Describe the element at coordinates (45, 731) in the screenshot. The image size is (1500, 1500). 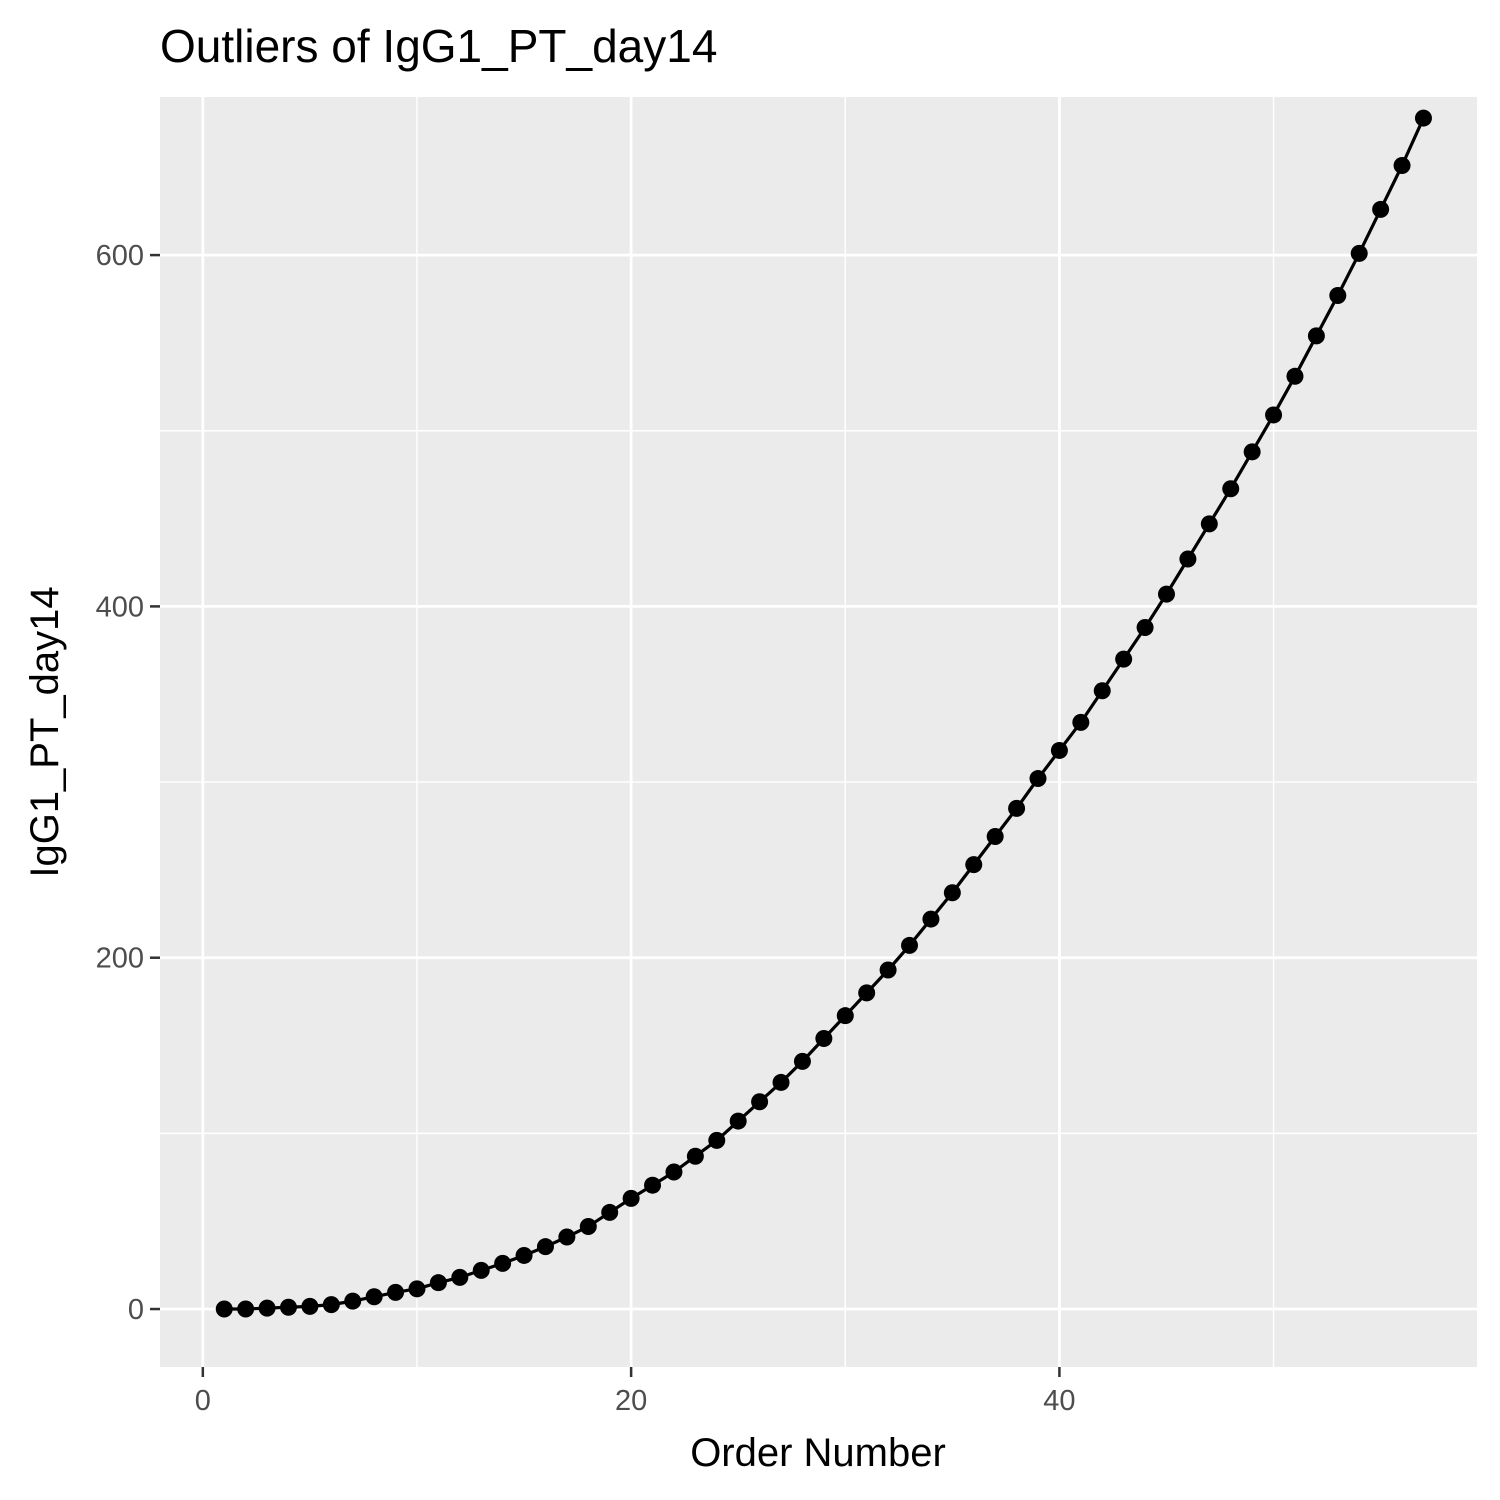
I see `y-axis-title: IgG1_PT_day14` at that location.